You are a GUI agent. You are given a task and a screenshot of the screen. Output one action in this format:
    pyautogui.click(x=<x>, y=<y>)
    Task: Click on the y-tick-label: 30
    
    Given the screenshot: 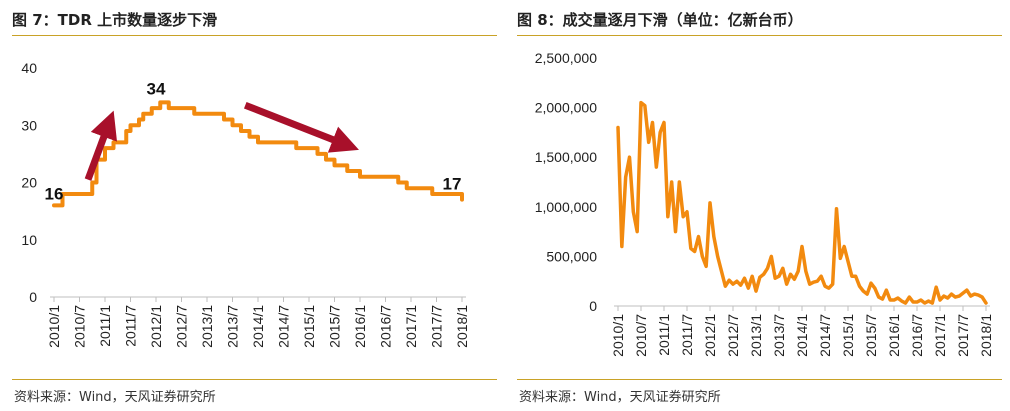 What is the action you would take?
    pyautogui.click(x=29, y=125)
    